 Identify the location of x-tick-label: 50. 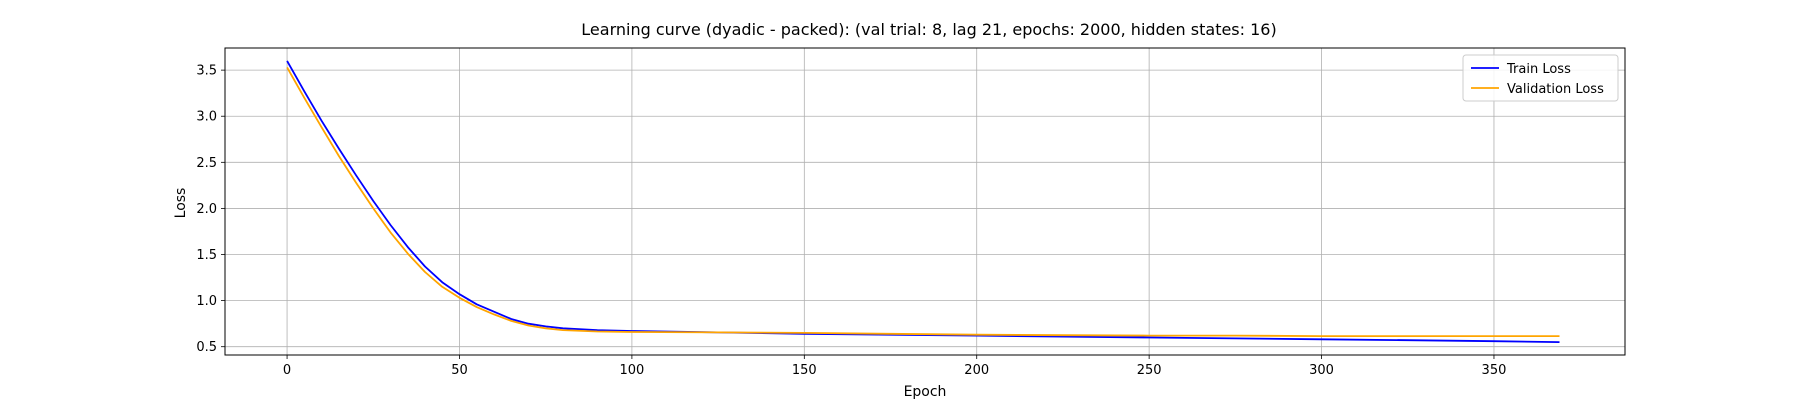
(459, 370).